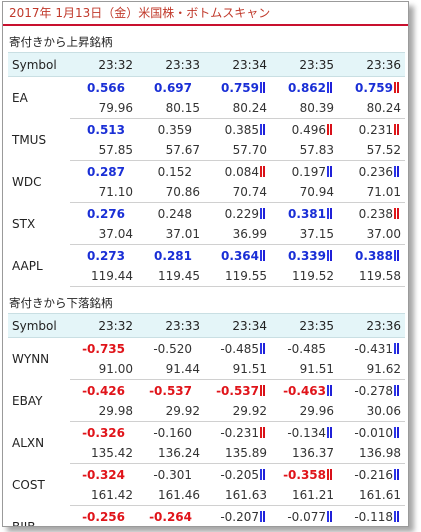 The image size is (421, 532). What do you see at coordinates (304, 234) in the screenshot?
I see `price-cell: 37.15` at bounding box center [304, 234].